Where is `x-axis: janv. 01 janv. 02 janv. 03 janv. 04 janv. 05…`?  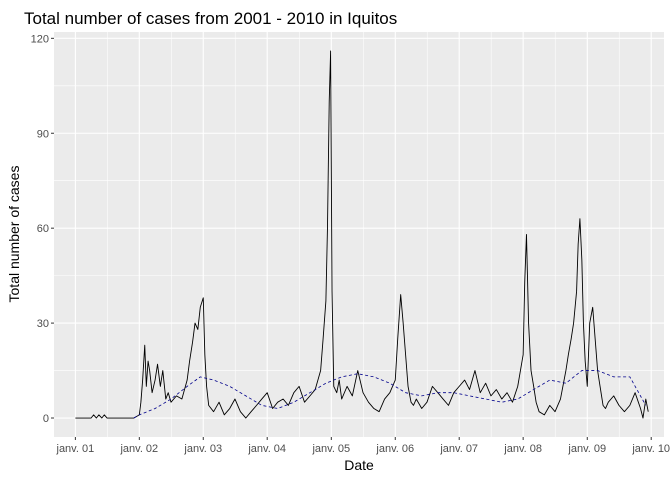 x-axis: janv. 01 janv. 02 janv. 03 janv. 04 janv. 05… is located at coordinates (363, 446).